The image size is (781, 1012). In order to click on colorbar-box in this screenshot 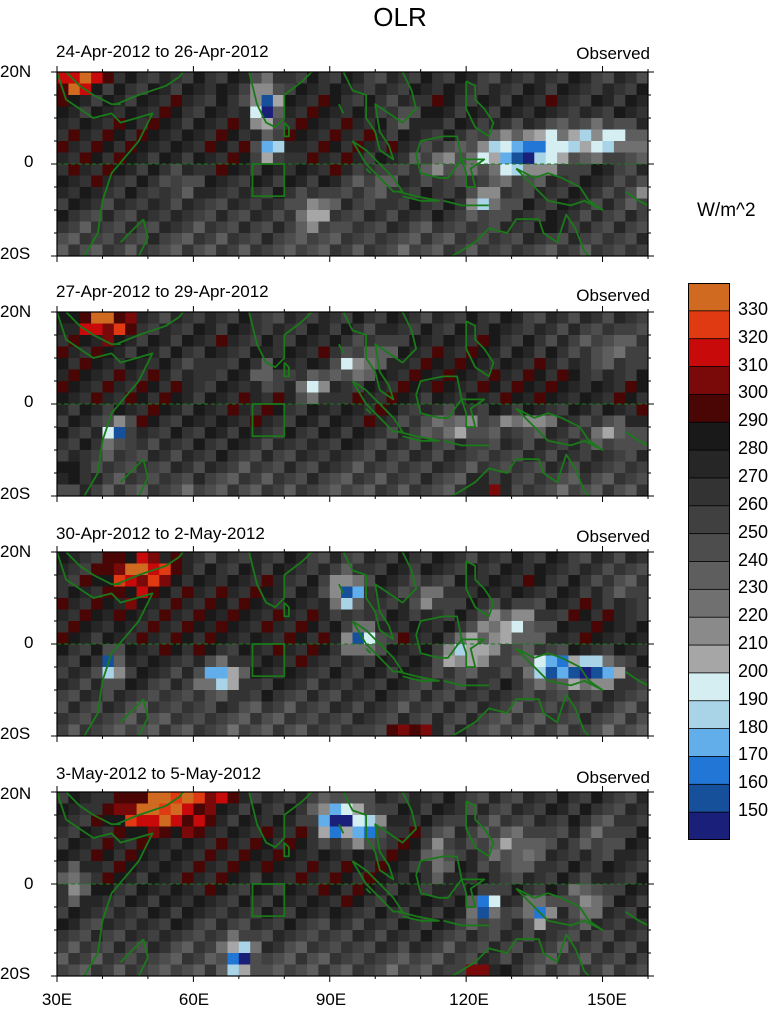, I will do `click(709, 409)`.